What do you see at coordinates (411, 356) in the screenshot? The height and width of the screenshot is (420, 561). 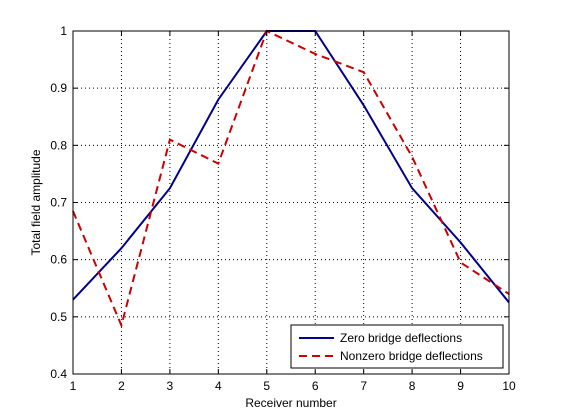 I see `legend-label-nonzero-bridge: Nonzero bridge deflections` at bounding box center [411, 356].